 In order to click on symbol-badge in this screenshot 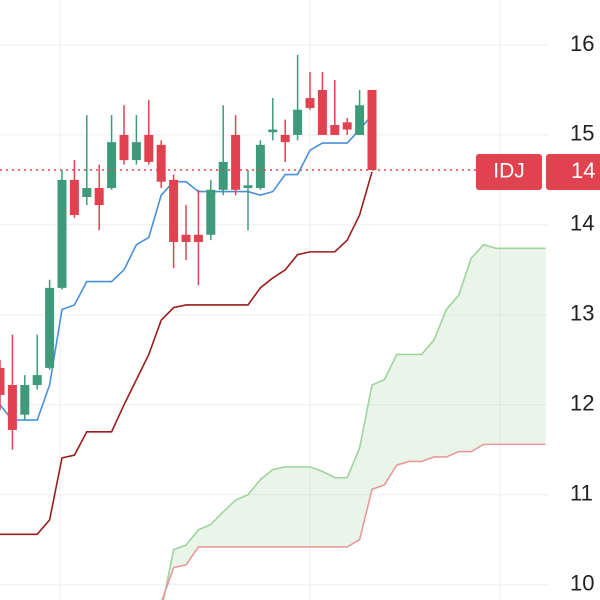, I will do `click(509, 172)`.